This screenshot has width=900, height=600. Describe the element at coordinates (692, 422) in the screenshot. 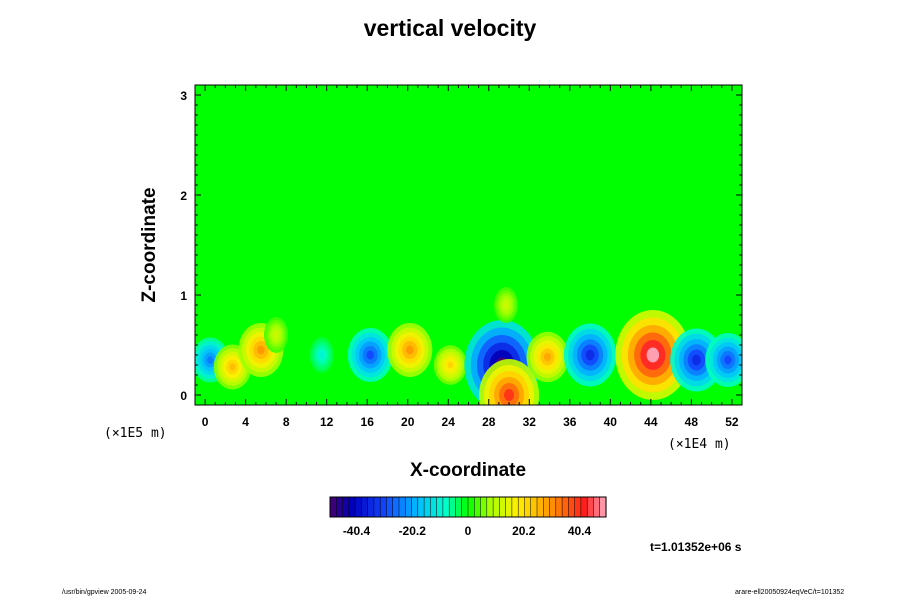

I see `x-tick-label: 48` at that location.